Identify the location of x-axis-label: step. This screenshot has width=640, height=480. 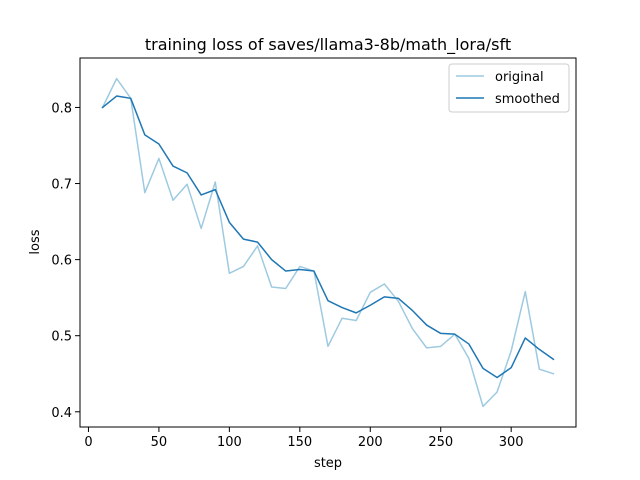
(328, 463).